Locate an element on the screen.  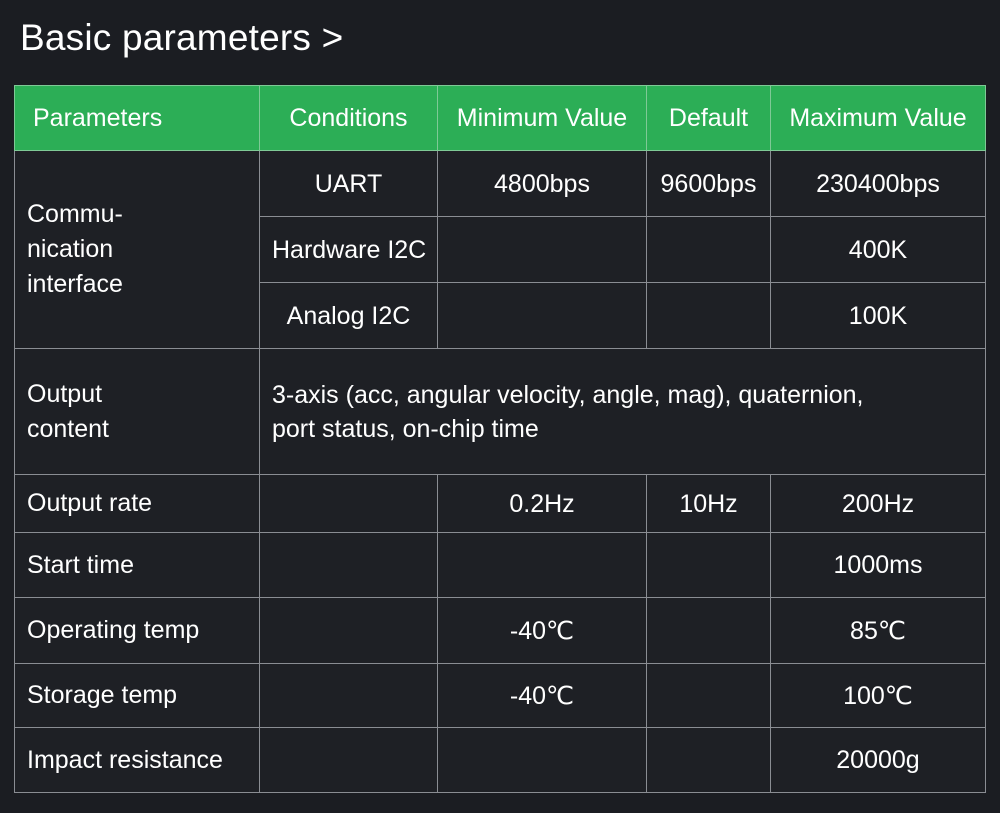
row-label-output-rate: Output rate is located at coordinates (137, 503).